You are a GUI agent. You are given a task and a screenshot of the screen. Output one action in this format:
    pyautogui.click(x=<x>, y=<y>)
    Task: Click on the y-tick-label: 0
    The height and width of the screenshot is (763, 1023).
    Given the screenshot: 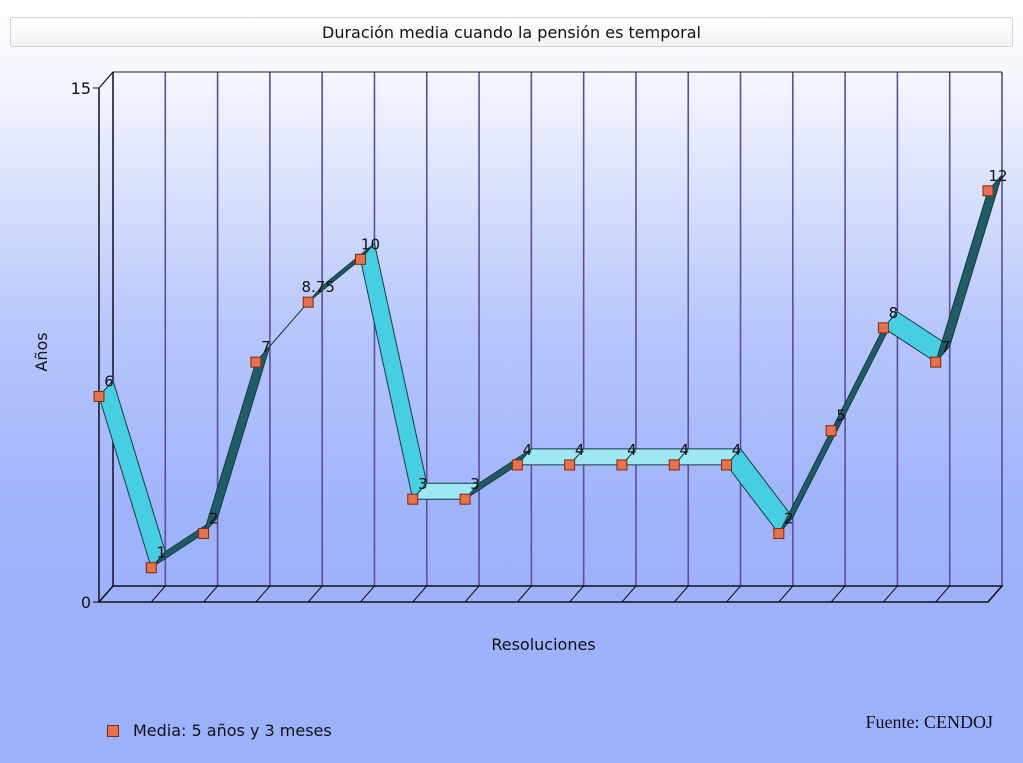 What is the action you would take?
    pyautogui.click(x=86, y=602)
    